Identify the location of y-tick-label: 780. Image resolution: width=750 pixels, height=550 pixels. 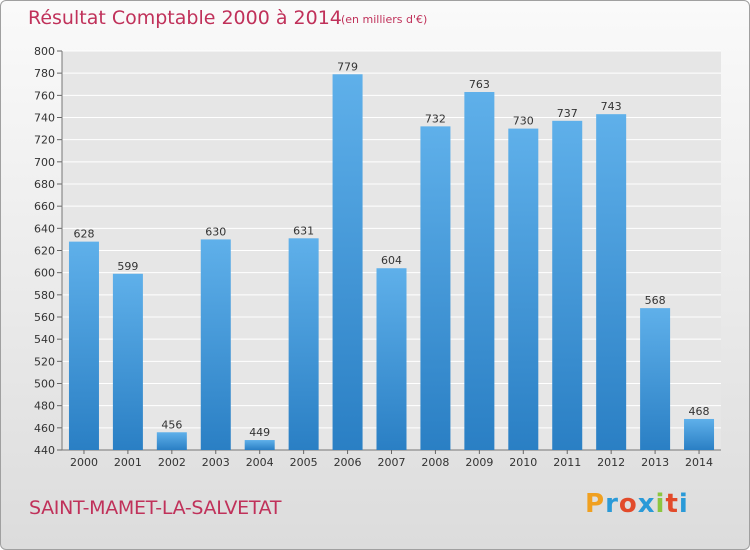
(44, 73).